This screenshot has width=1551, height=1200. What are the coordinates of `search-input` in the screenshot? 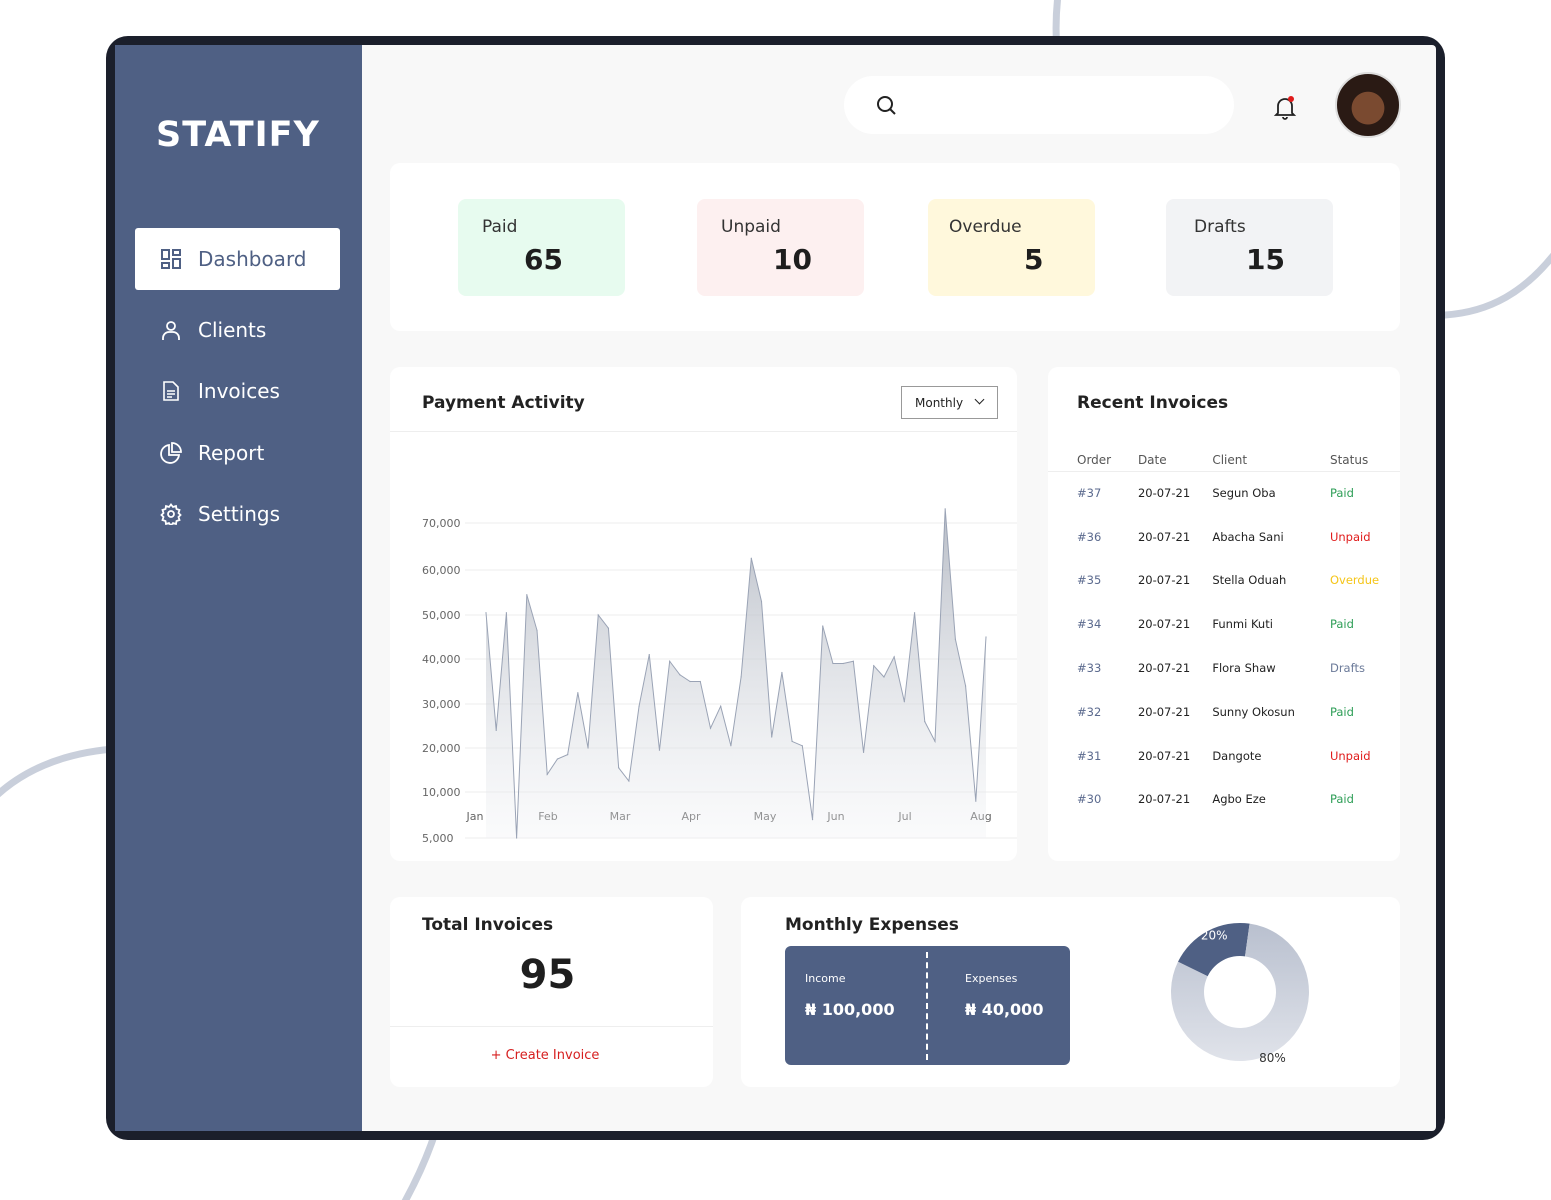 It's located at (1039, 105).